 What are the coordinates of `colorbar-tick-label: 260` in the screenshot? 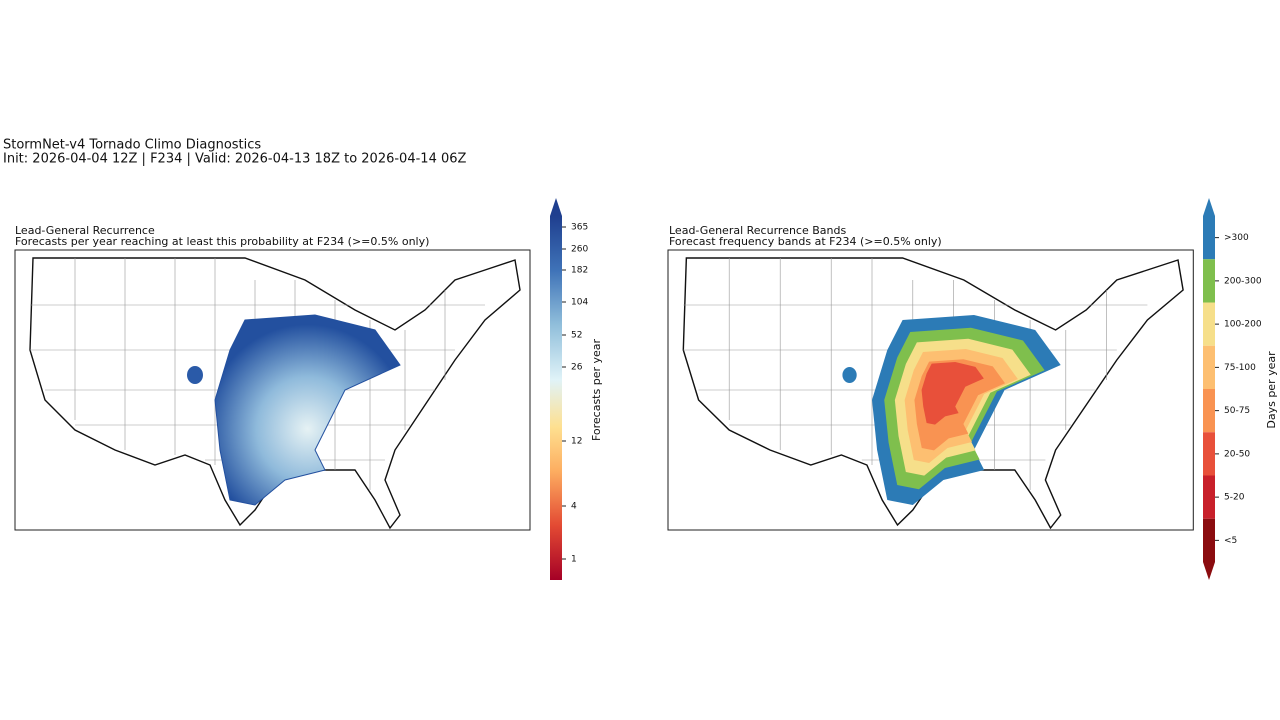 It's located at (579, 250).